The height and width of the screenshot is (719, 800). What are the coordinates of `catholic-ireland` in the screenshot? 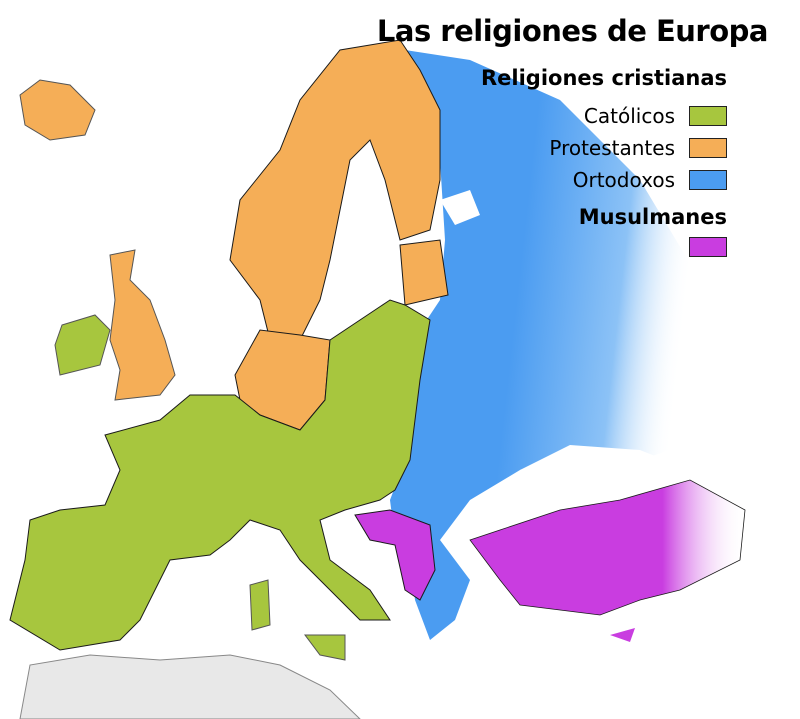 It's located at (82, 345).